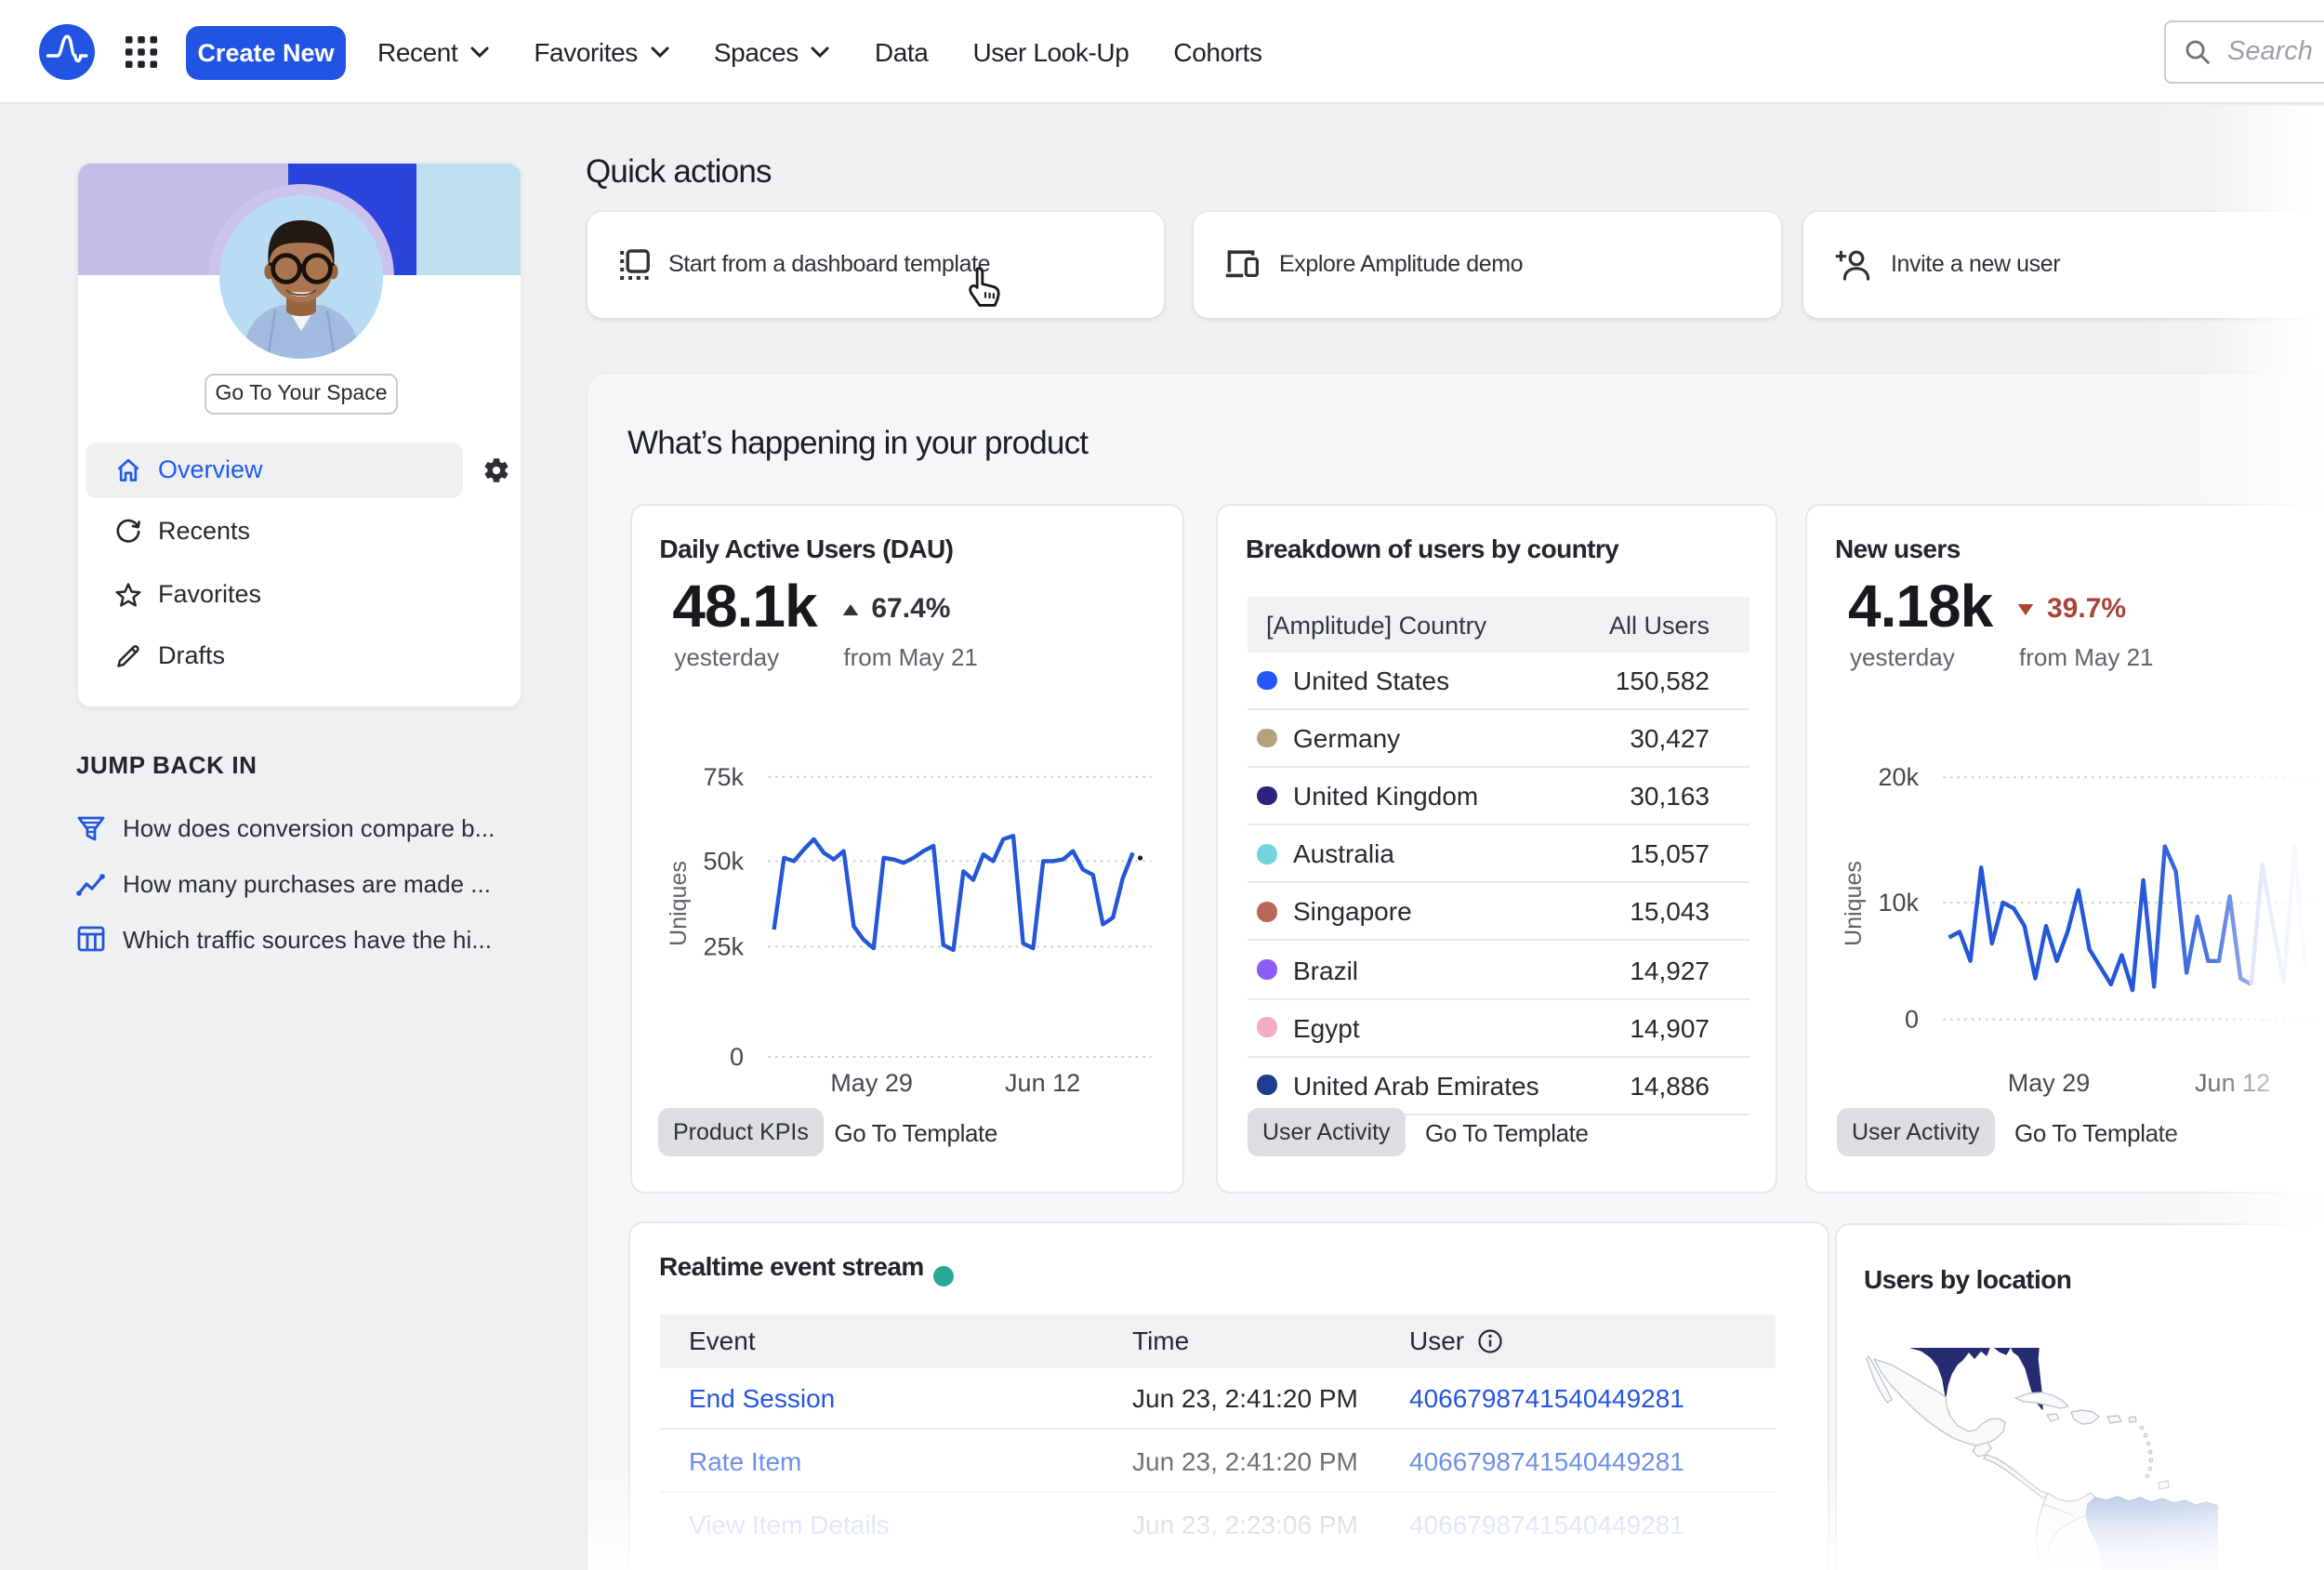  I want to click on svg-text: 10k, so click(1898, 902).